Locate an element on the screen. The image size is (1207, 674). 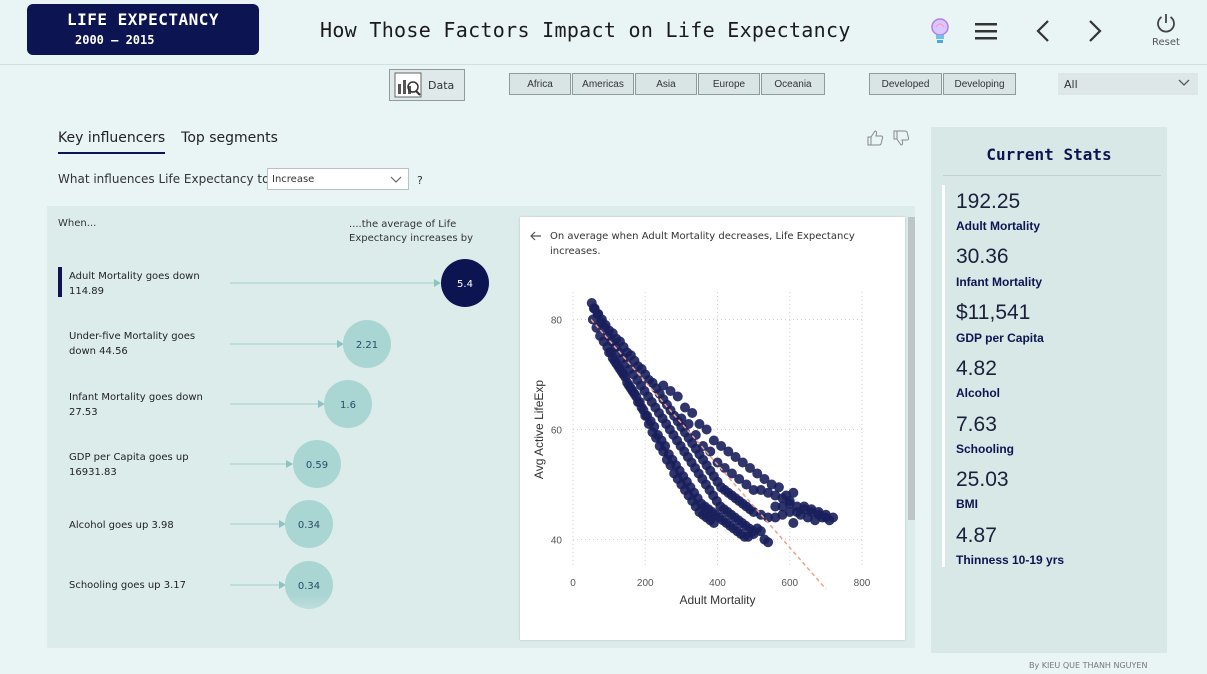
y-tick-label: 40 is located at coordinates (557, 541).